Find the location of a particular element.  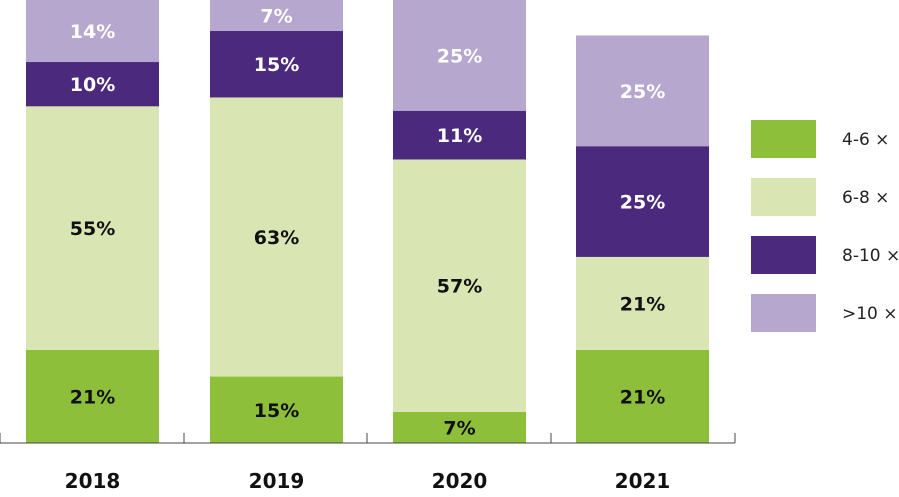

data-label: 14% is located at coordinates (92, 32).